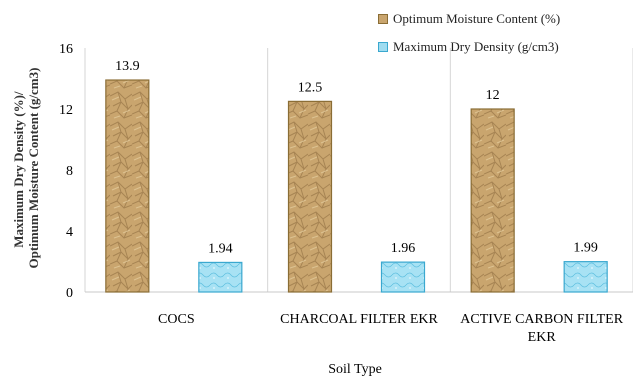 The height and width of the screenshot is (381, 633). What do you see at coordinates (541, 328) in the screenshot?
I see `x-tick-label: ACTIVE CARBON FILTER EKR` at bounding box center [541, 328].